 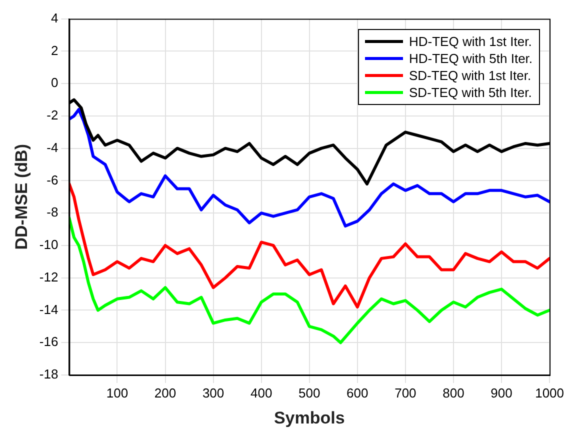 What do you see at coordinates (52, 147) in the screenshot?
I see `y-tick-label: -4` at bounding box center [52, 147].